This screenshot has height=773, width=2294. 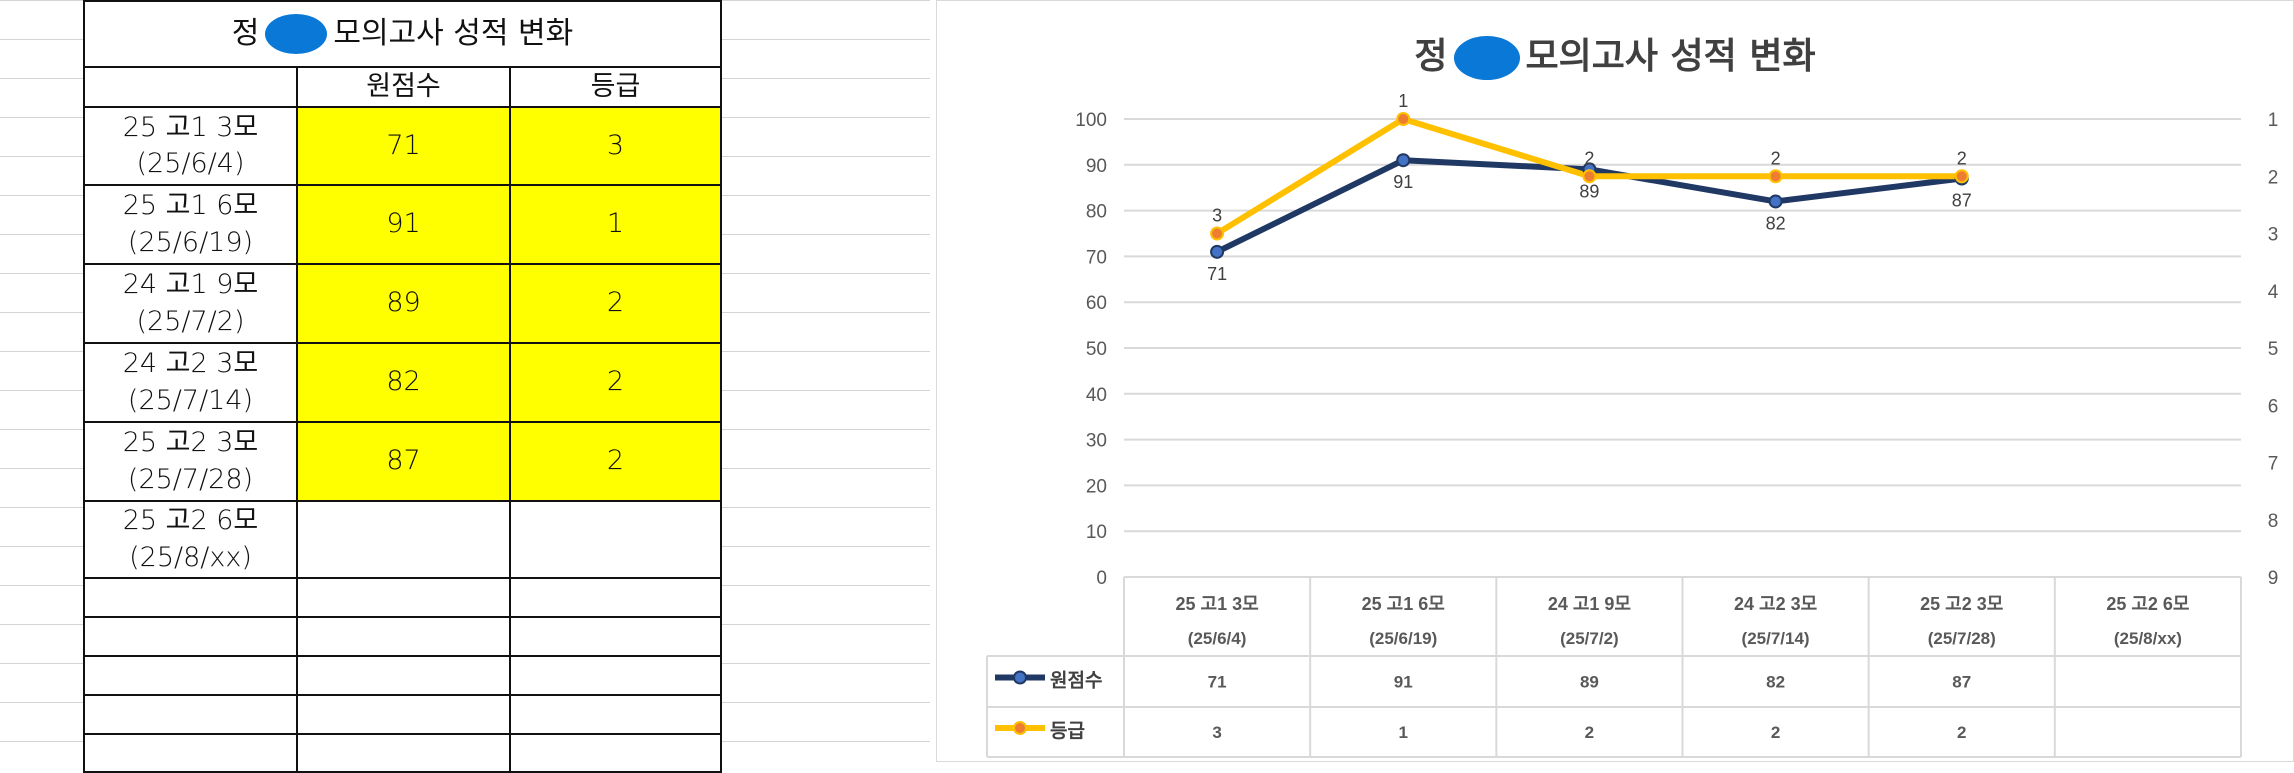 I want to click on data-table-value: 87, so click(x=1961, y=682).